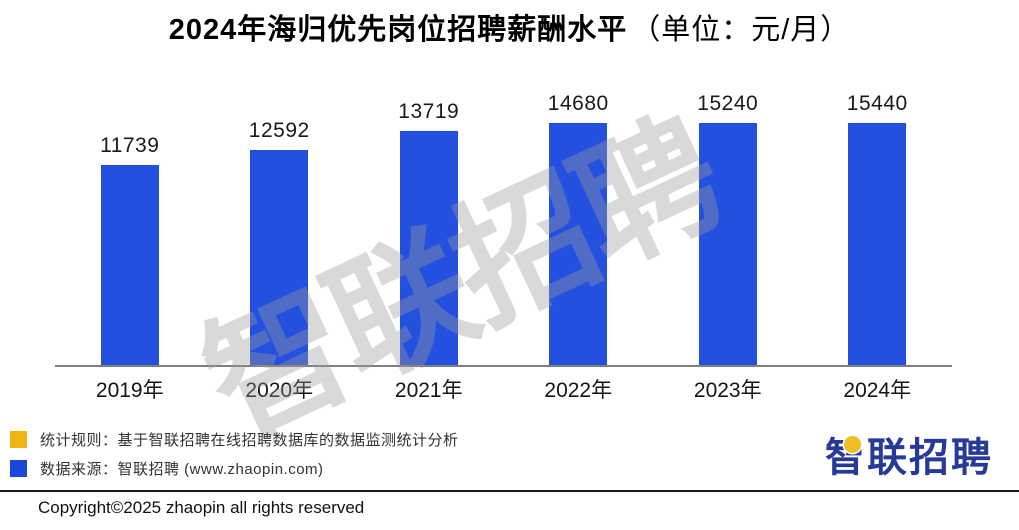 Image resolution: width=1019 pixels, height=530 pixels. I want to click on bar-column: 13719, so click(429, 228).